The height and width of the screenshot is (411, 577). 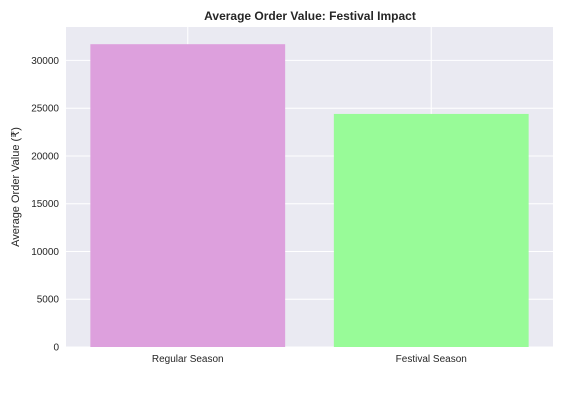 What do you see at coordinates (45, 109) in the screenshot?
I see `y-tick-label: 25000` at bounding box center [45, 109].